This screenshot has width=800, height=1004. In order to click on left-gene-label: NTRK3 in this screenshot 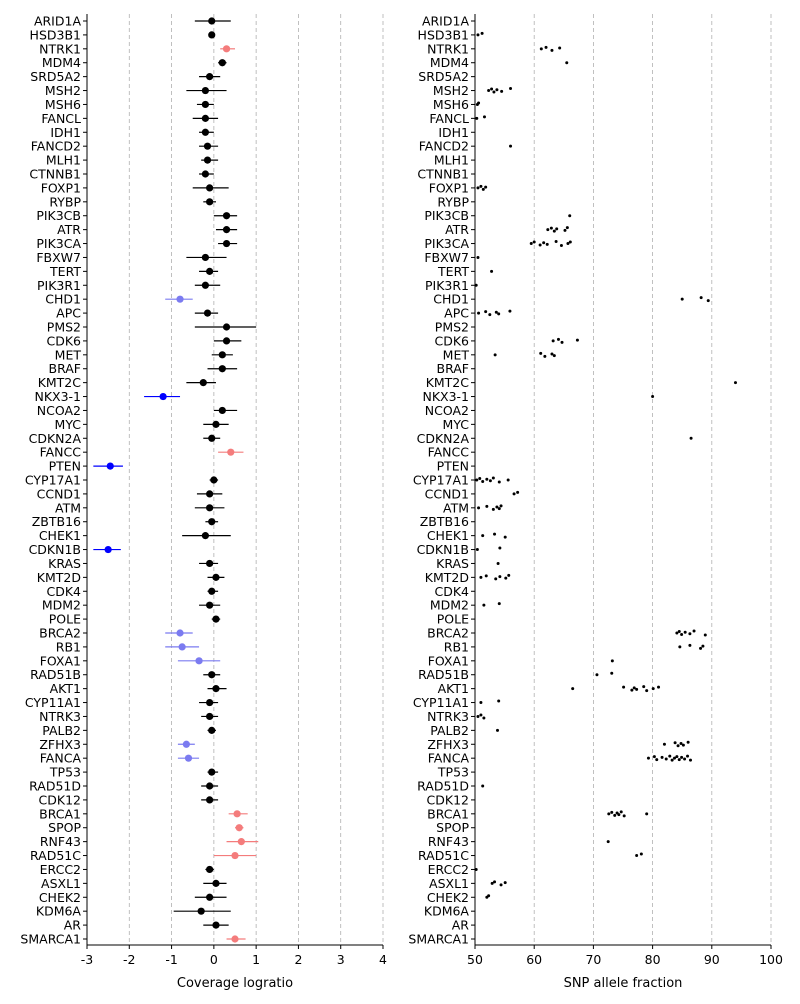, I will do `click(60, 716)`.